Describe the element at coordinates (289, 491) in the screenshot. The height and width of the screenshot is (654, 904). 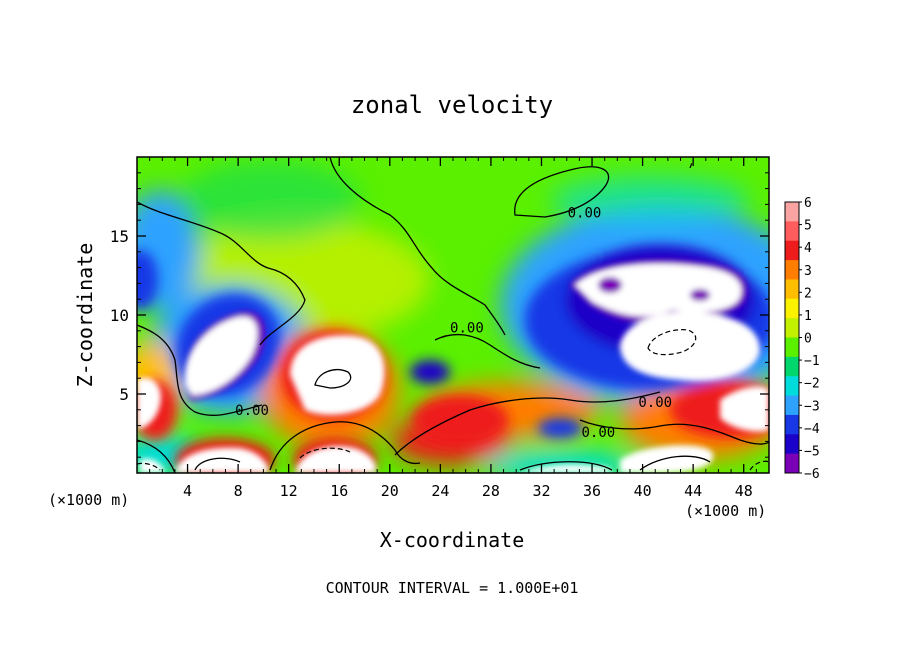
I see `x-tick-label: 12` at that location.